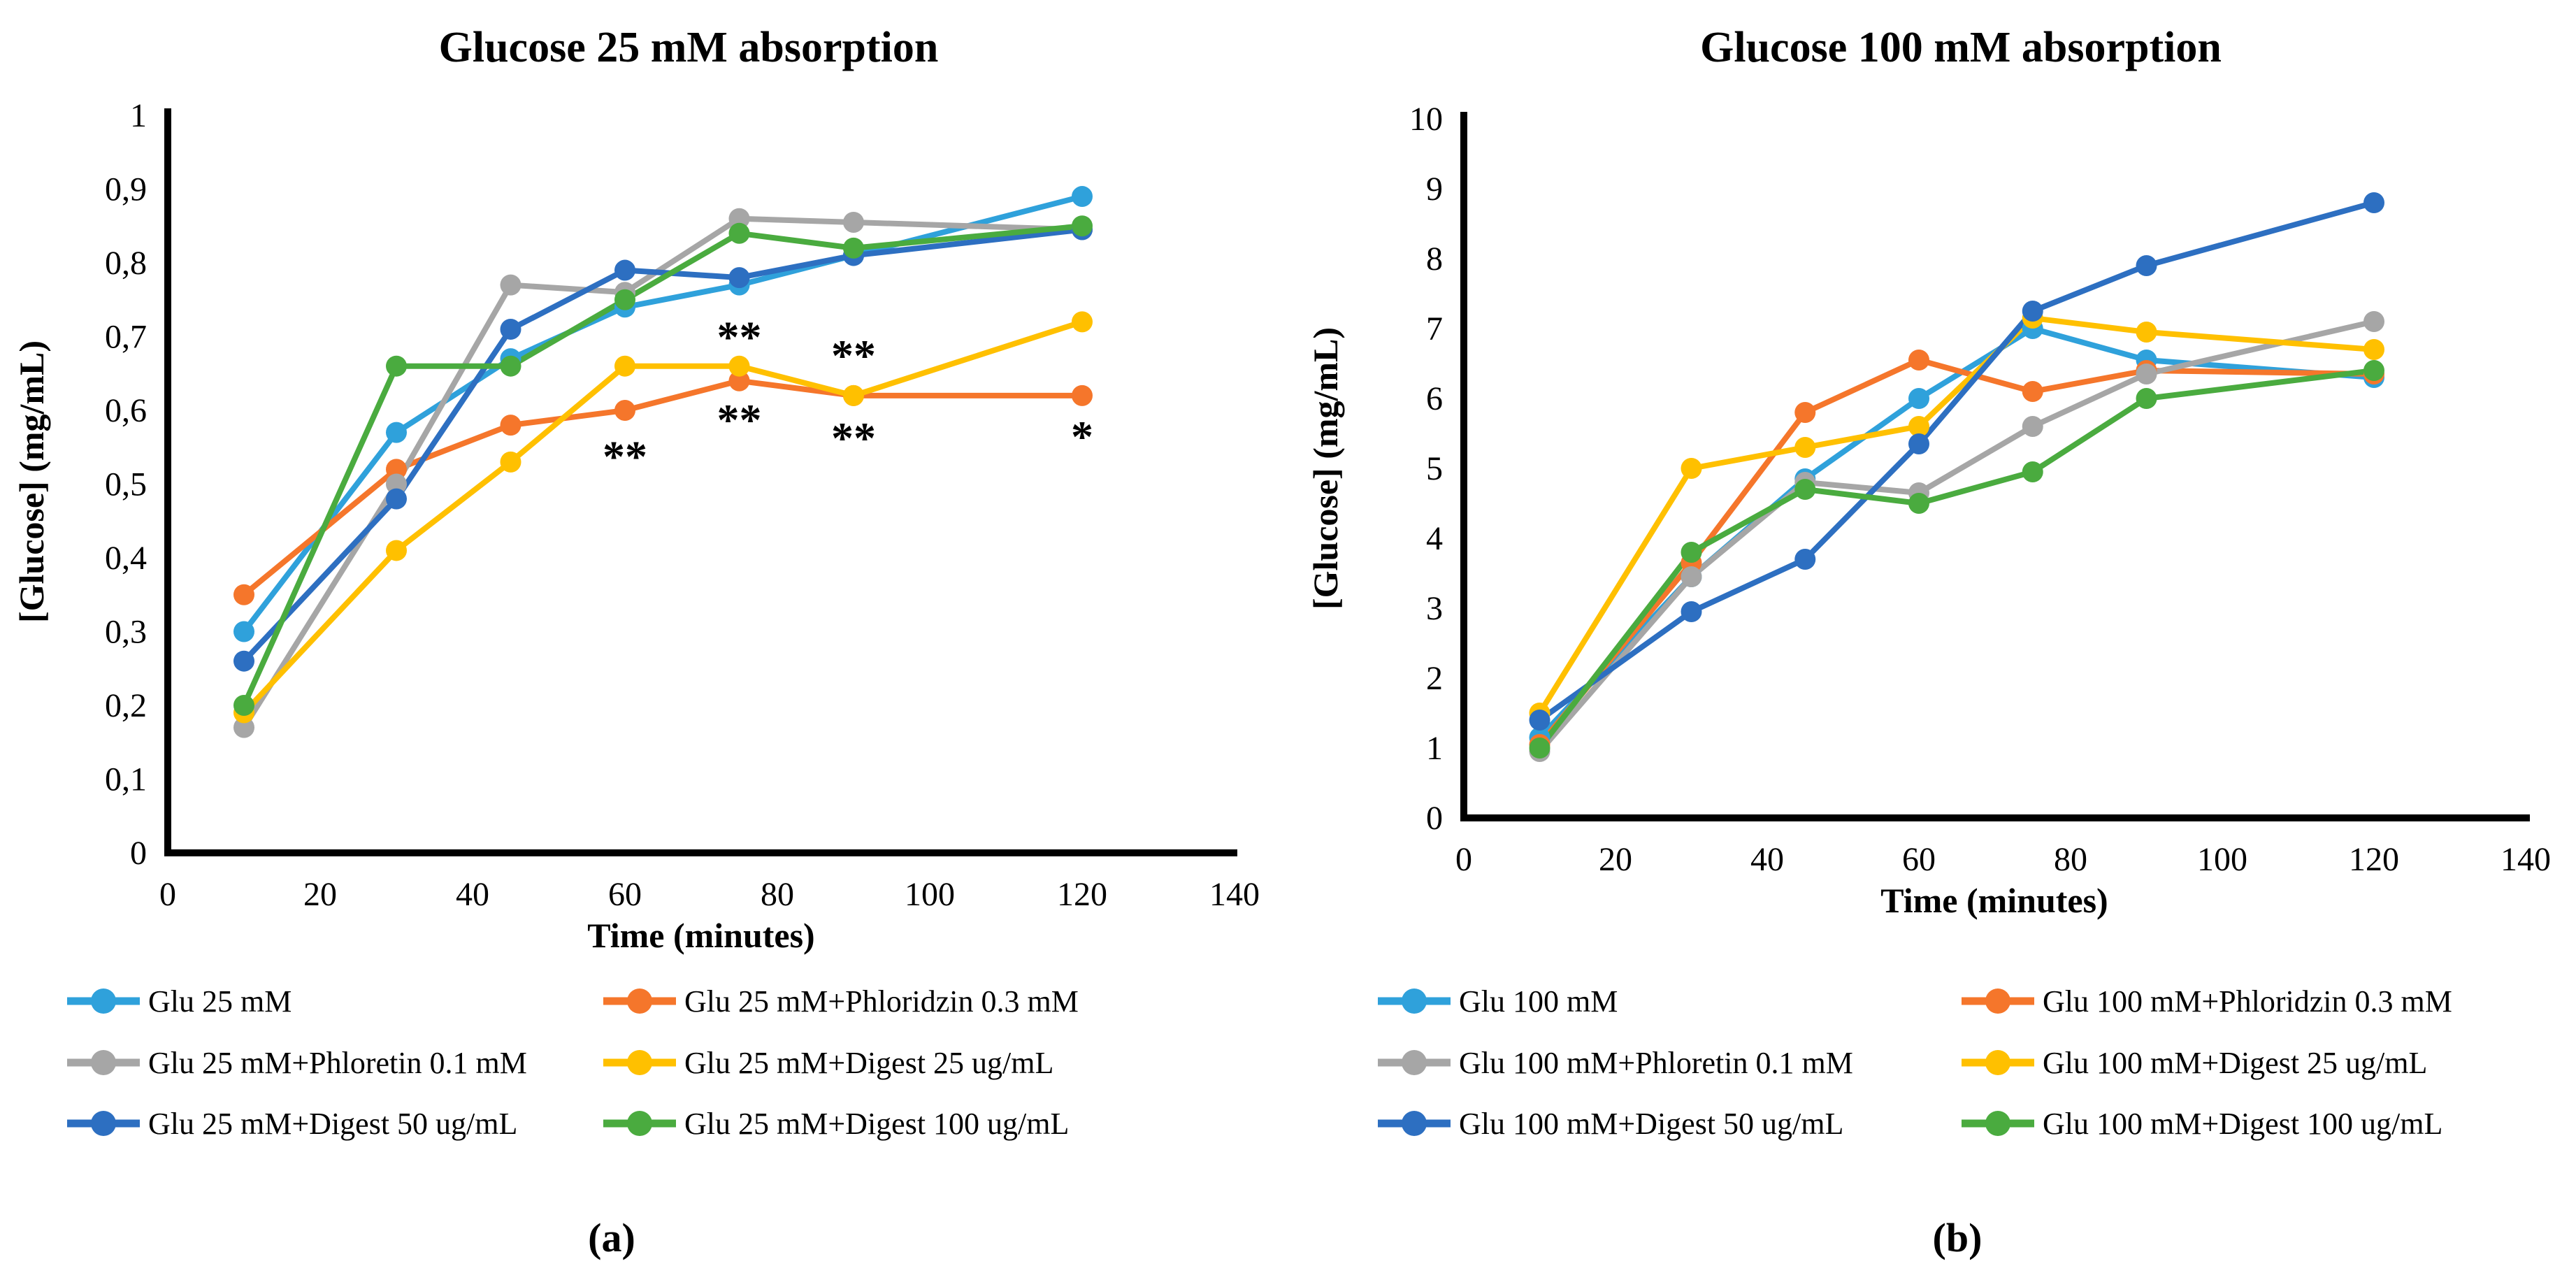 Image resolution: width=2576 pixels, height=1287 pixels. I want to click on legend-label: Glu 25 mM+Phloretin 0.1 mM, so click(337, 1063).